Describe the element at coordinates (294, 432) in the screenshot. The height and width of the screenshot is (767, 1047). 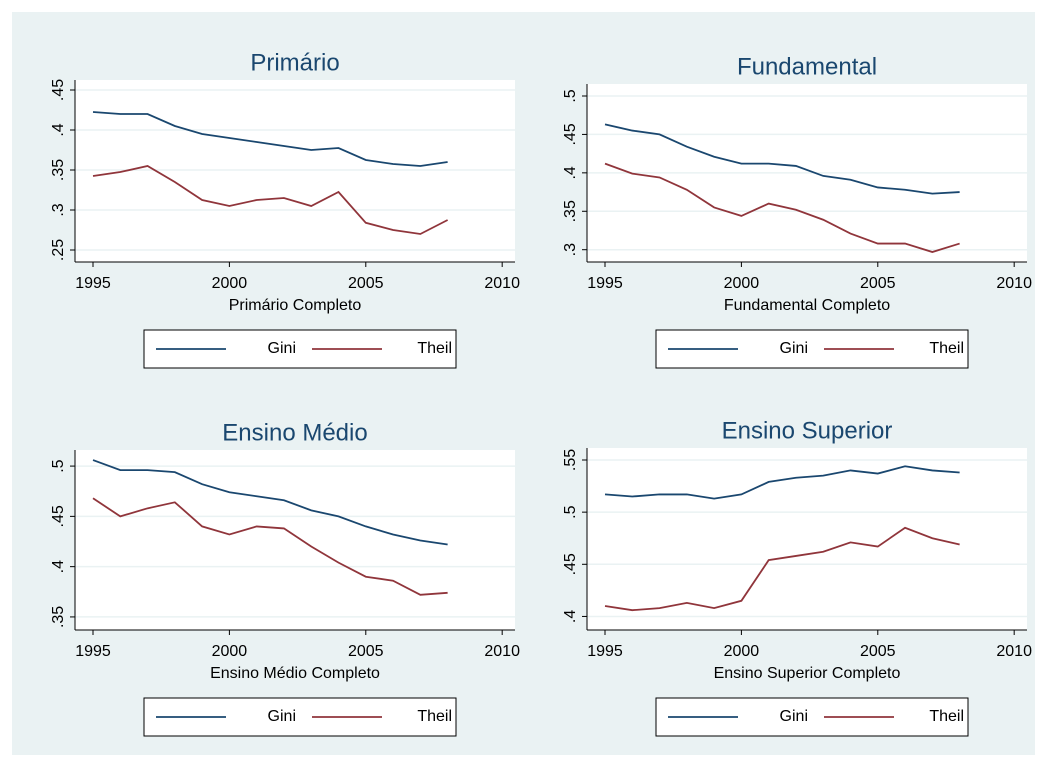
I see `panel-title: Ensino Médio` at that location.